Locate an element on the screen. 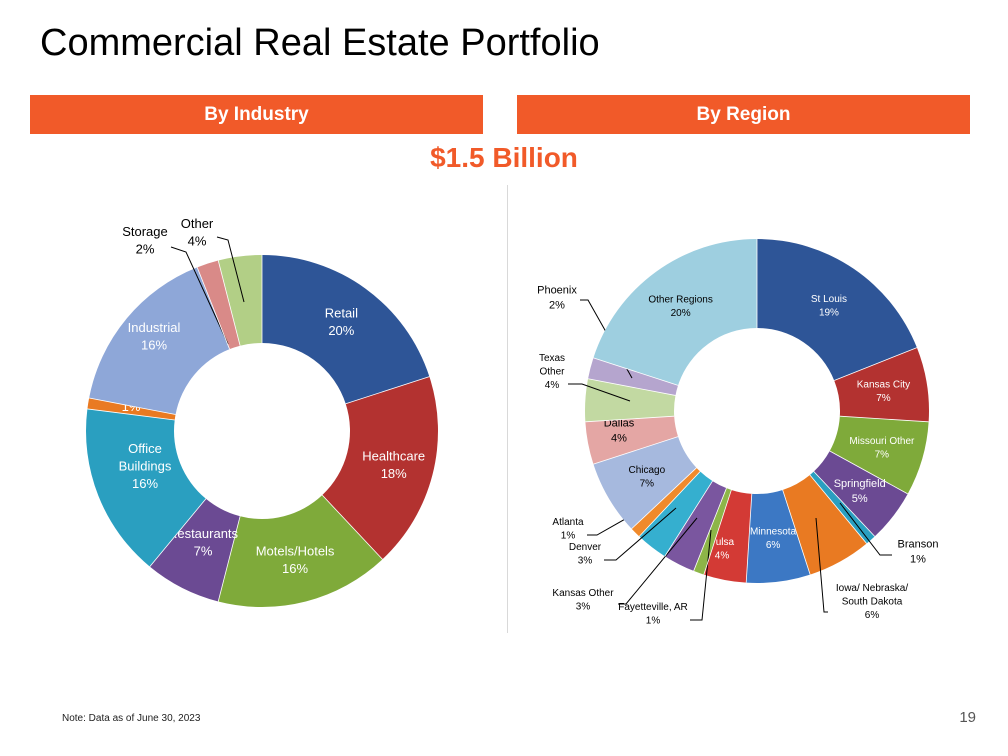 This screenshot has width=1008, height=756. slice-st-louis is located at coordinates (837, 310).